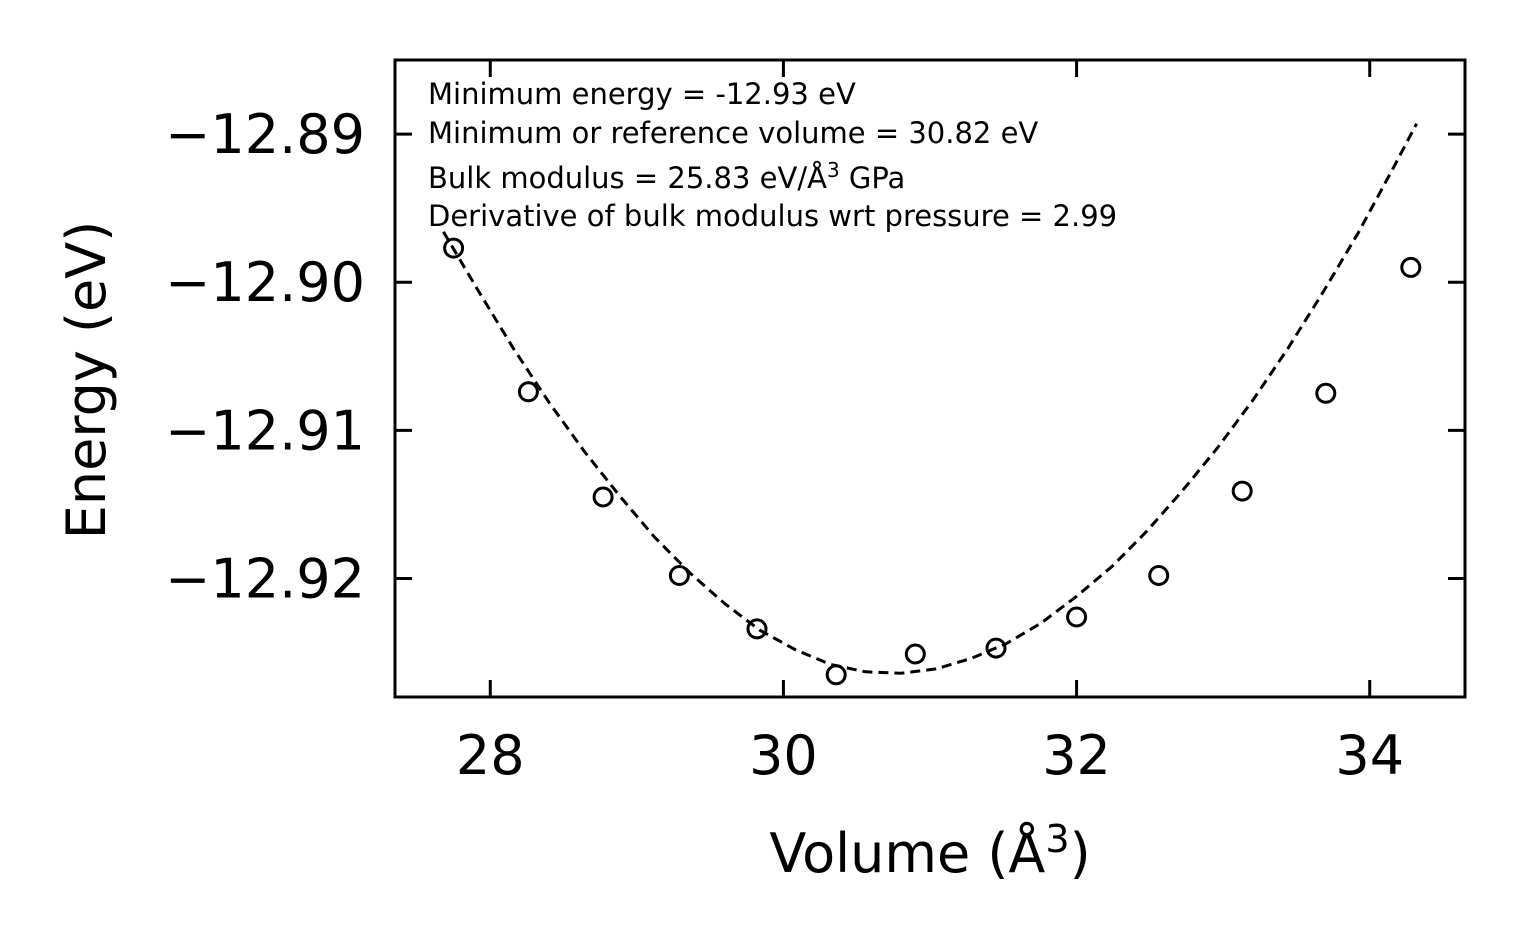 Image resolution: width=1524 pixels, height=943 pixels. What do you see at coordinates (873, 178) in the screenshot?
I see `bulk-modulus-unit: GPa` at bounding box center [873, 178].